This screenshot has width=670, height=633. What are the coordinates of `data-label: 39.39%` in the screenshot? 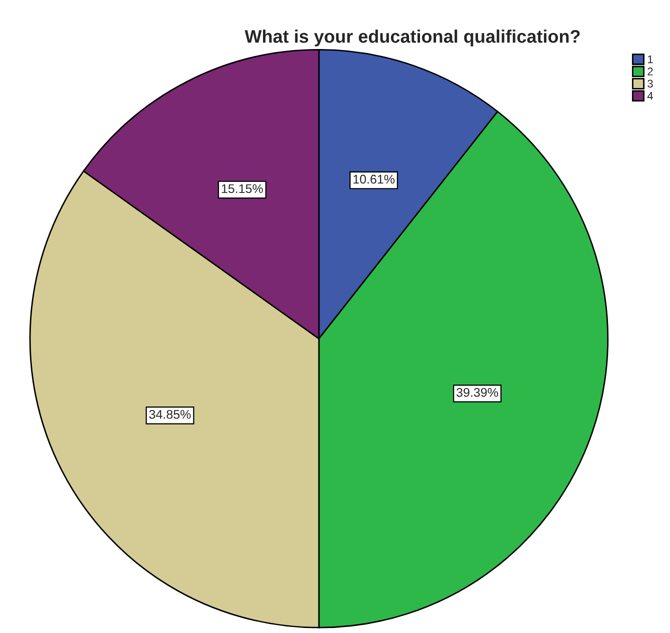 It's located at (477, 392).